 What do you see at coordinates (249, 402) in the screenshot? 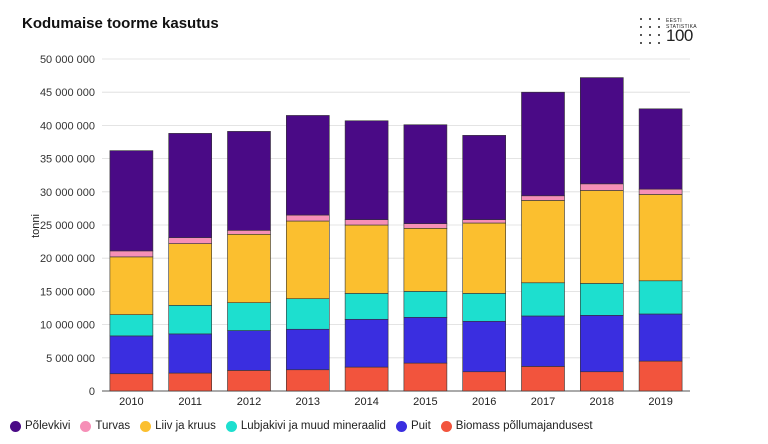
I see `x-tick-label: 2012` at bounding box center [249, 402].